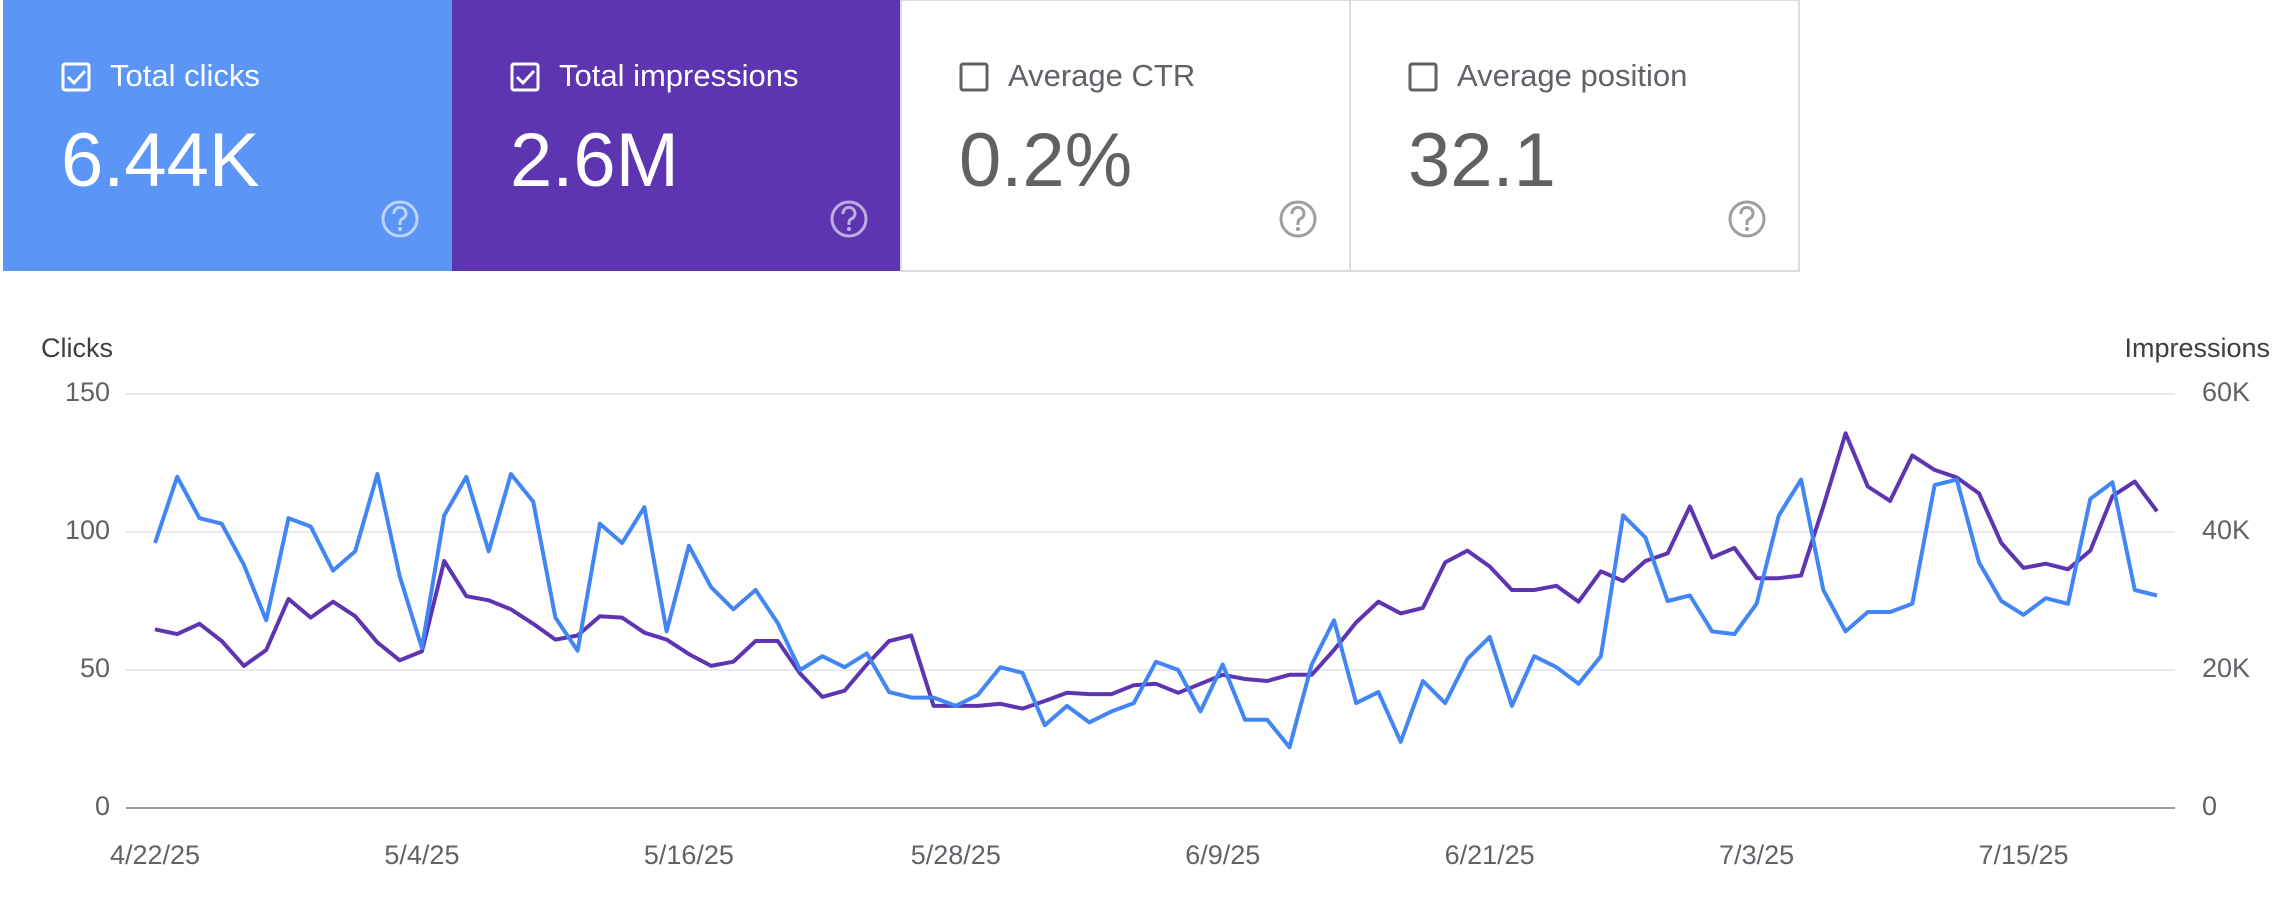 This screenshot has height=899, width=2294. Describe the element at coordinates (1222, 855) in the screenshot. I see `x-tick-label: 6/9/25` at that location.